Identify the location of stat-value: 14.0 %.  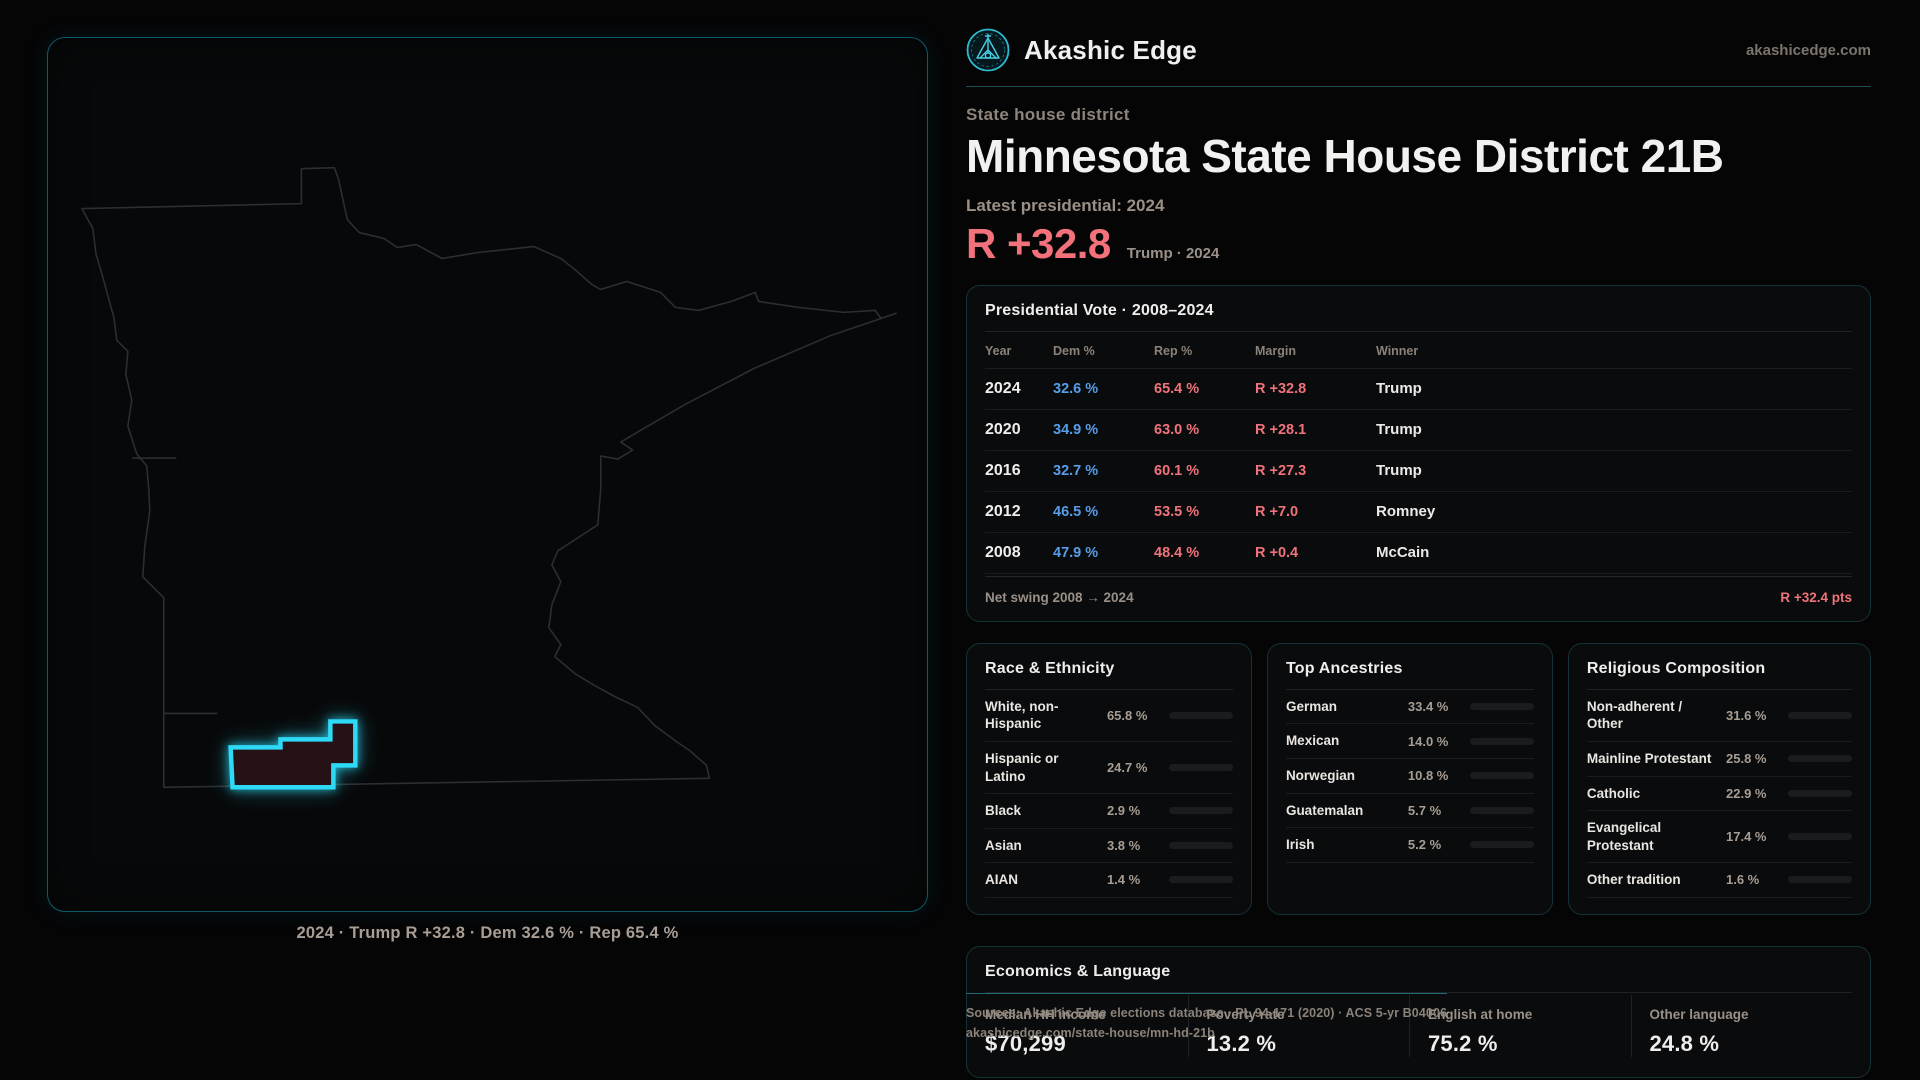
(1428, 741).